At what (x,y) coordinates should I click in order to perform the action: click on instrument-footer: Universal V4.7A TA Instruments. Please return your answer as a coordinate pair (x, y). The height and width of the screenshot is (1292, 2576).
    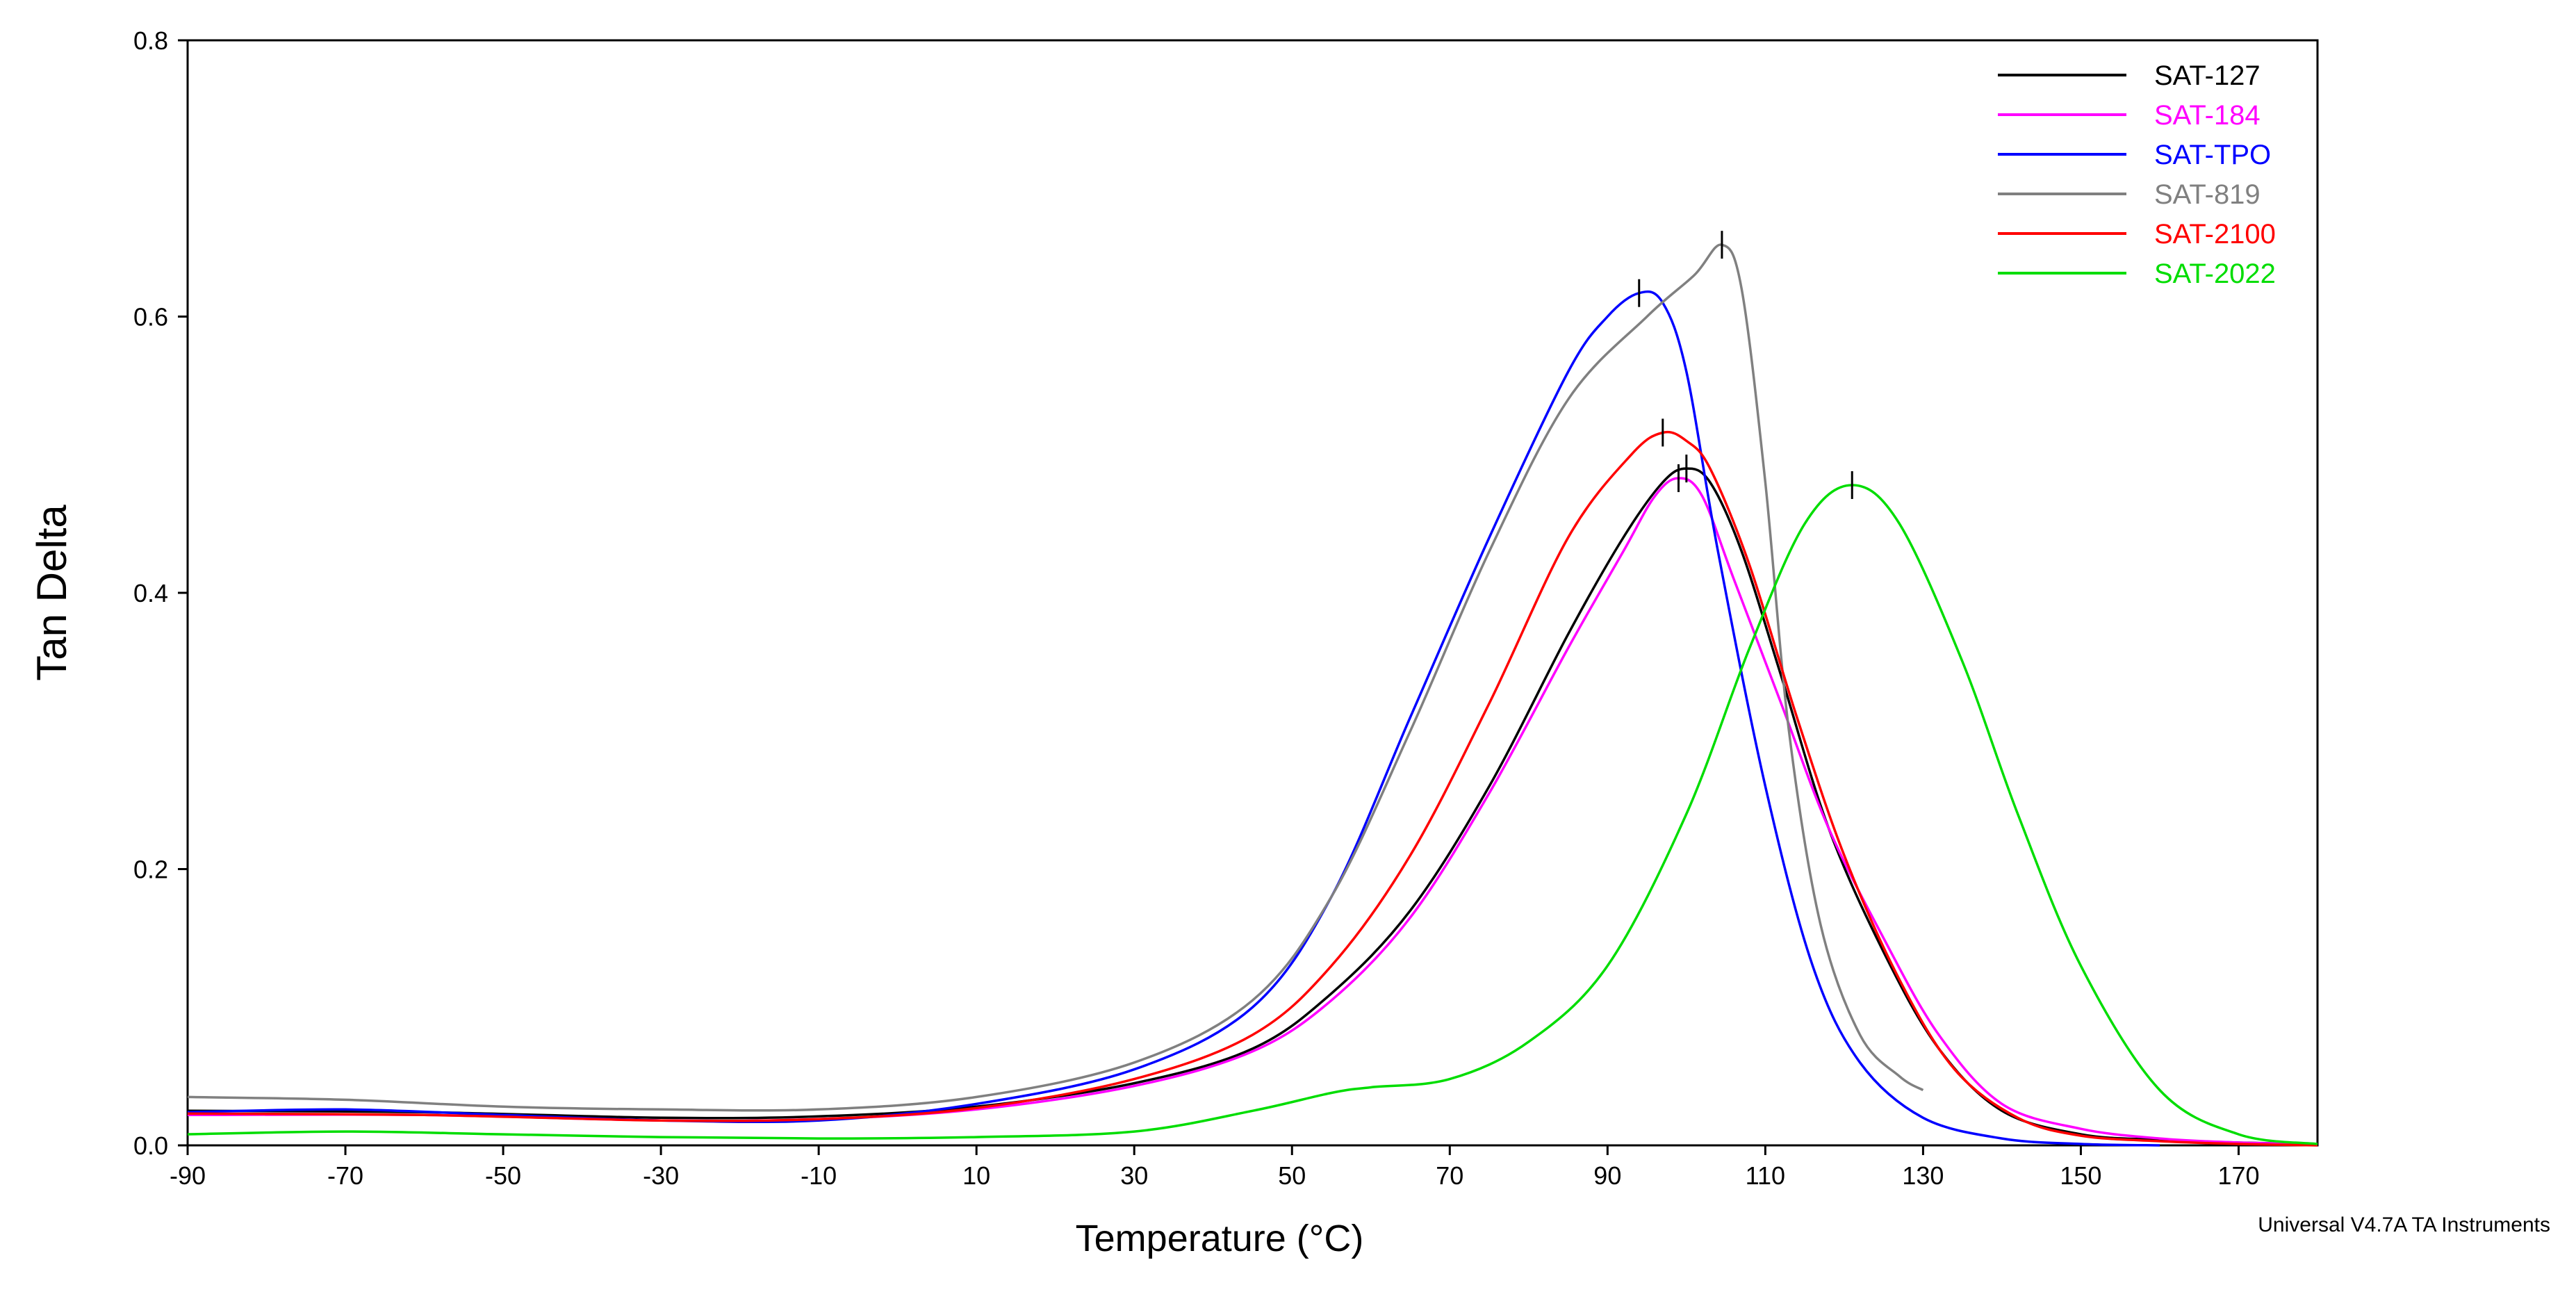
    Looking at the image, I should click on (2404, 1224).